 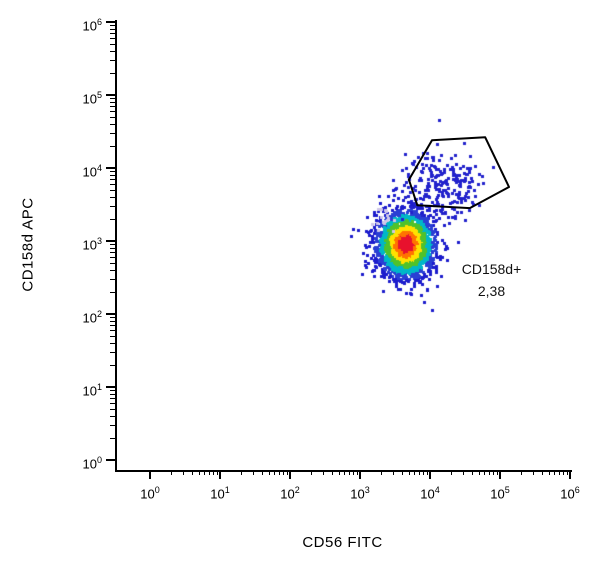 I want to click on x-tick-label: 10⁴, so click(x=430, y=493).